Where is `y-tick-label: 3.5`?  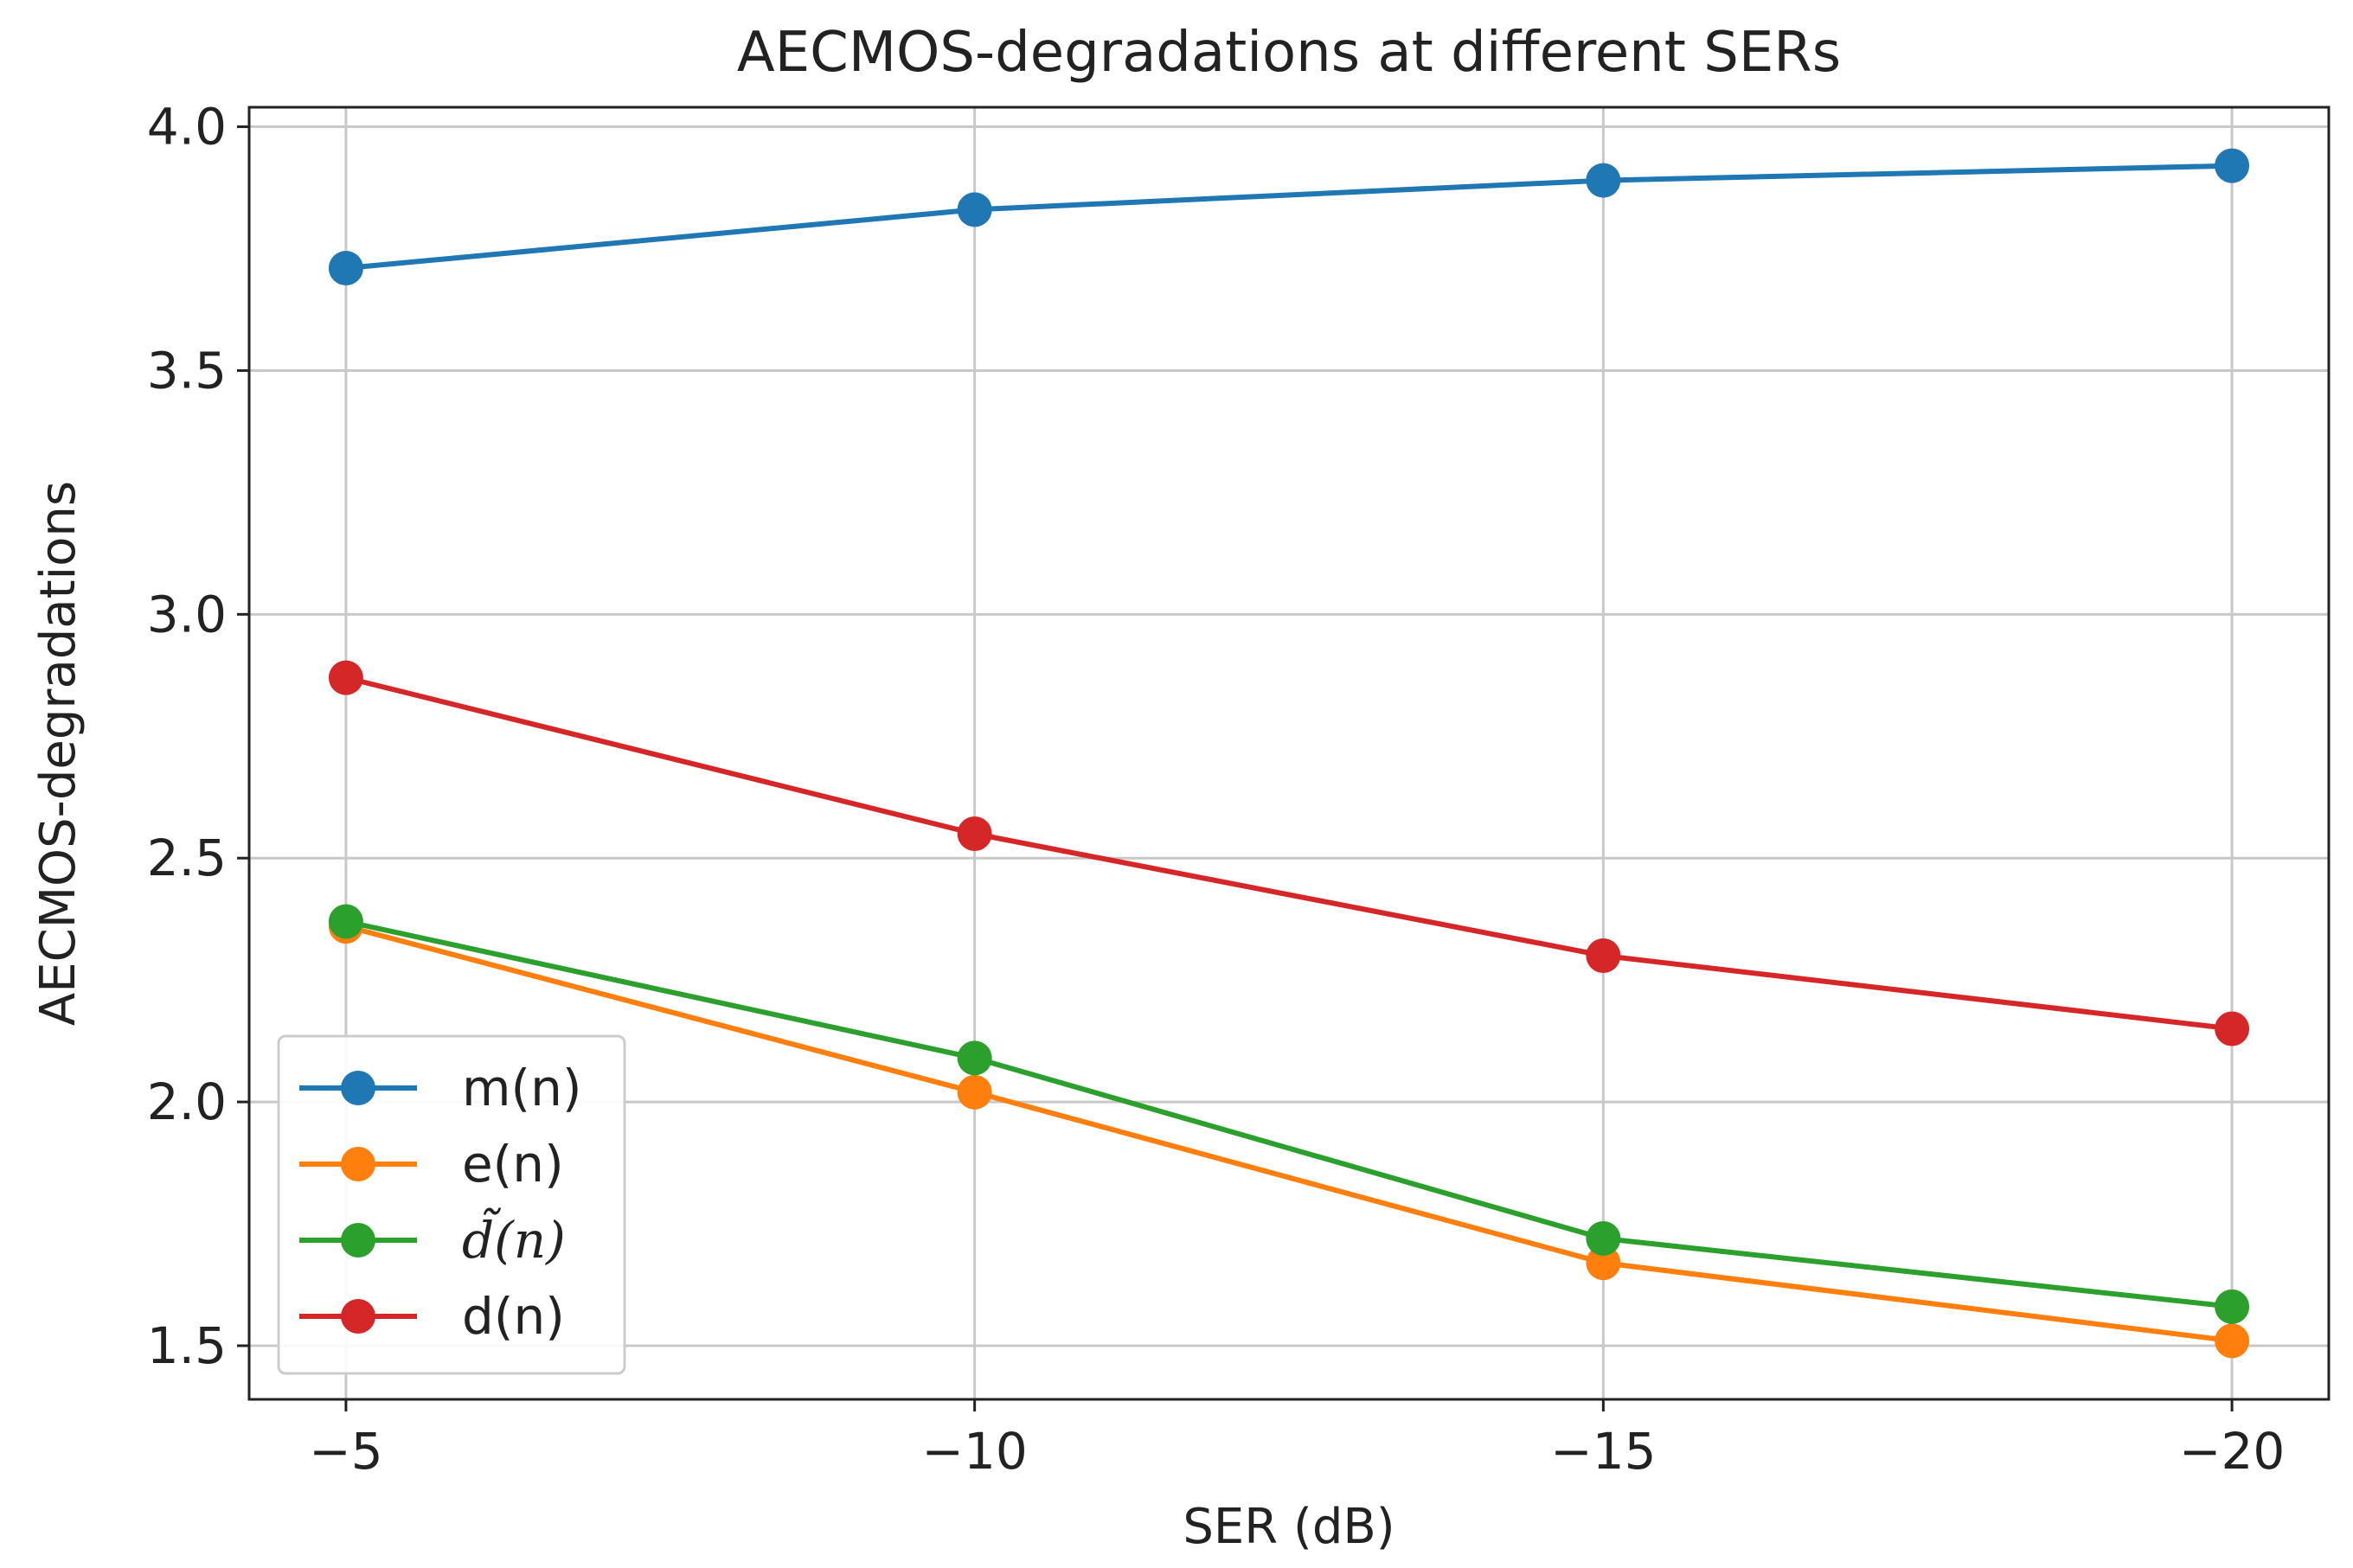
y-tick-label: 3.5 is located at coordinates (187, 370).